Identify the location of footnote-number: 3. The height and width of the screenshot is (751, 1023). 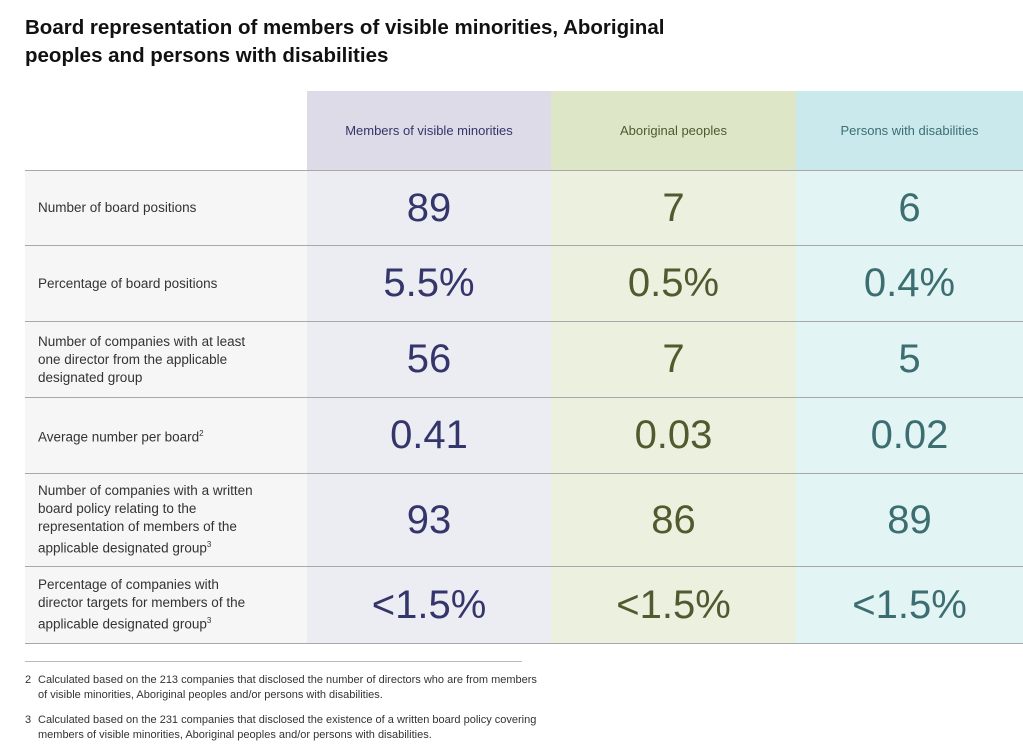
(28, 720).